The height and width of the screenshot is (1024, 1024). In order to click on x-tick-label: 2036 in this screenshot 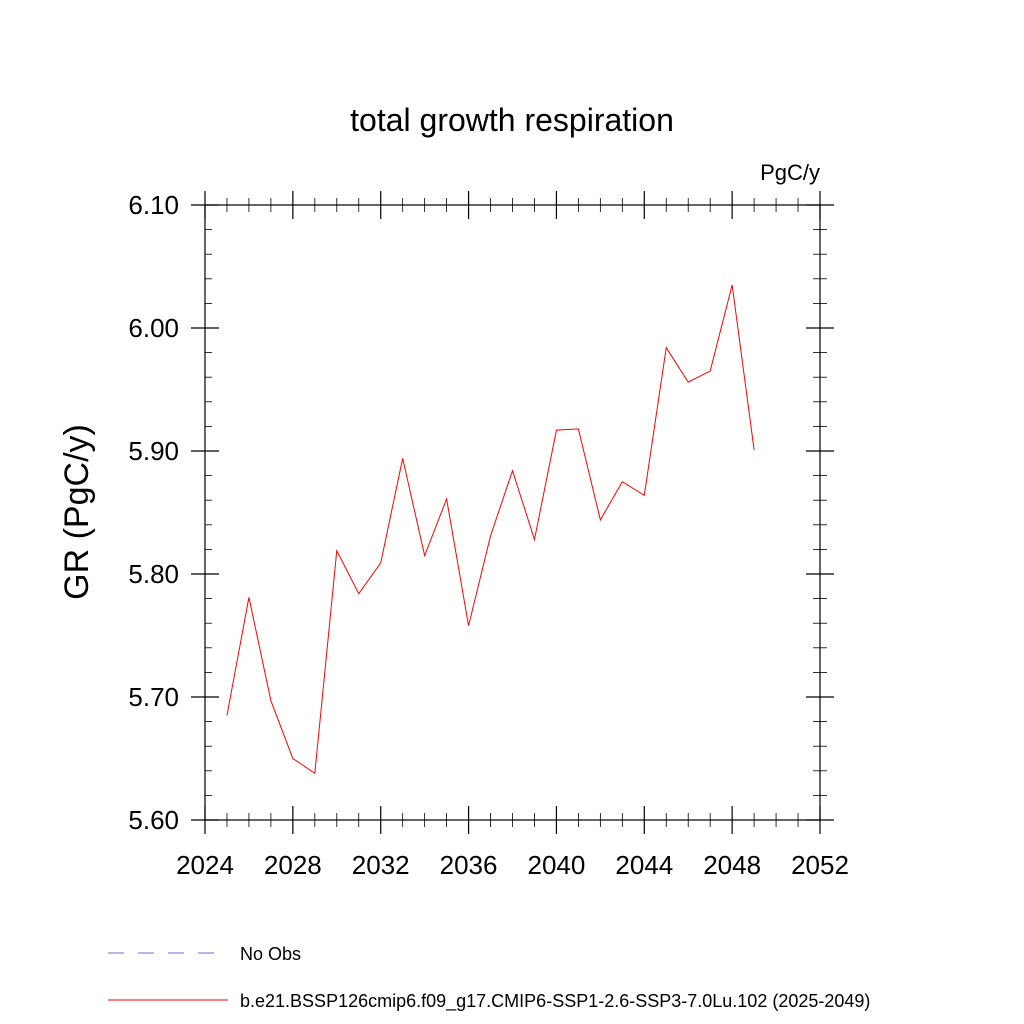, I will do `click(469, 865)`.